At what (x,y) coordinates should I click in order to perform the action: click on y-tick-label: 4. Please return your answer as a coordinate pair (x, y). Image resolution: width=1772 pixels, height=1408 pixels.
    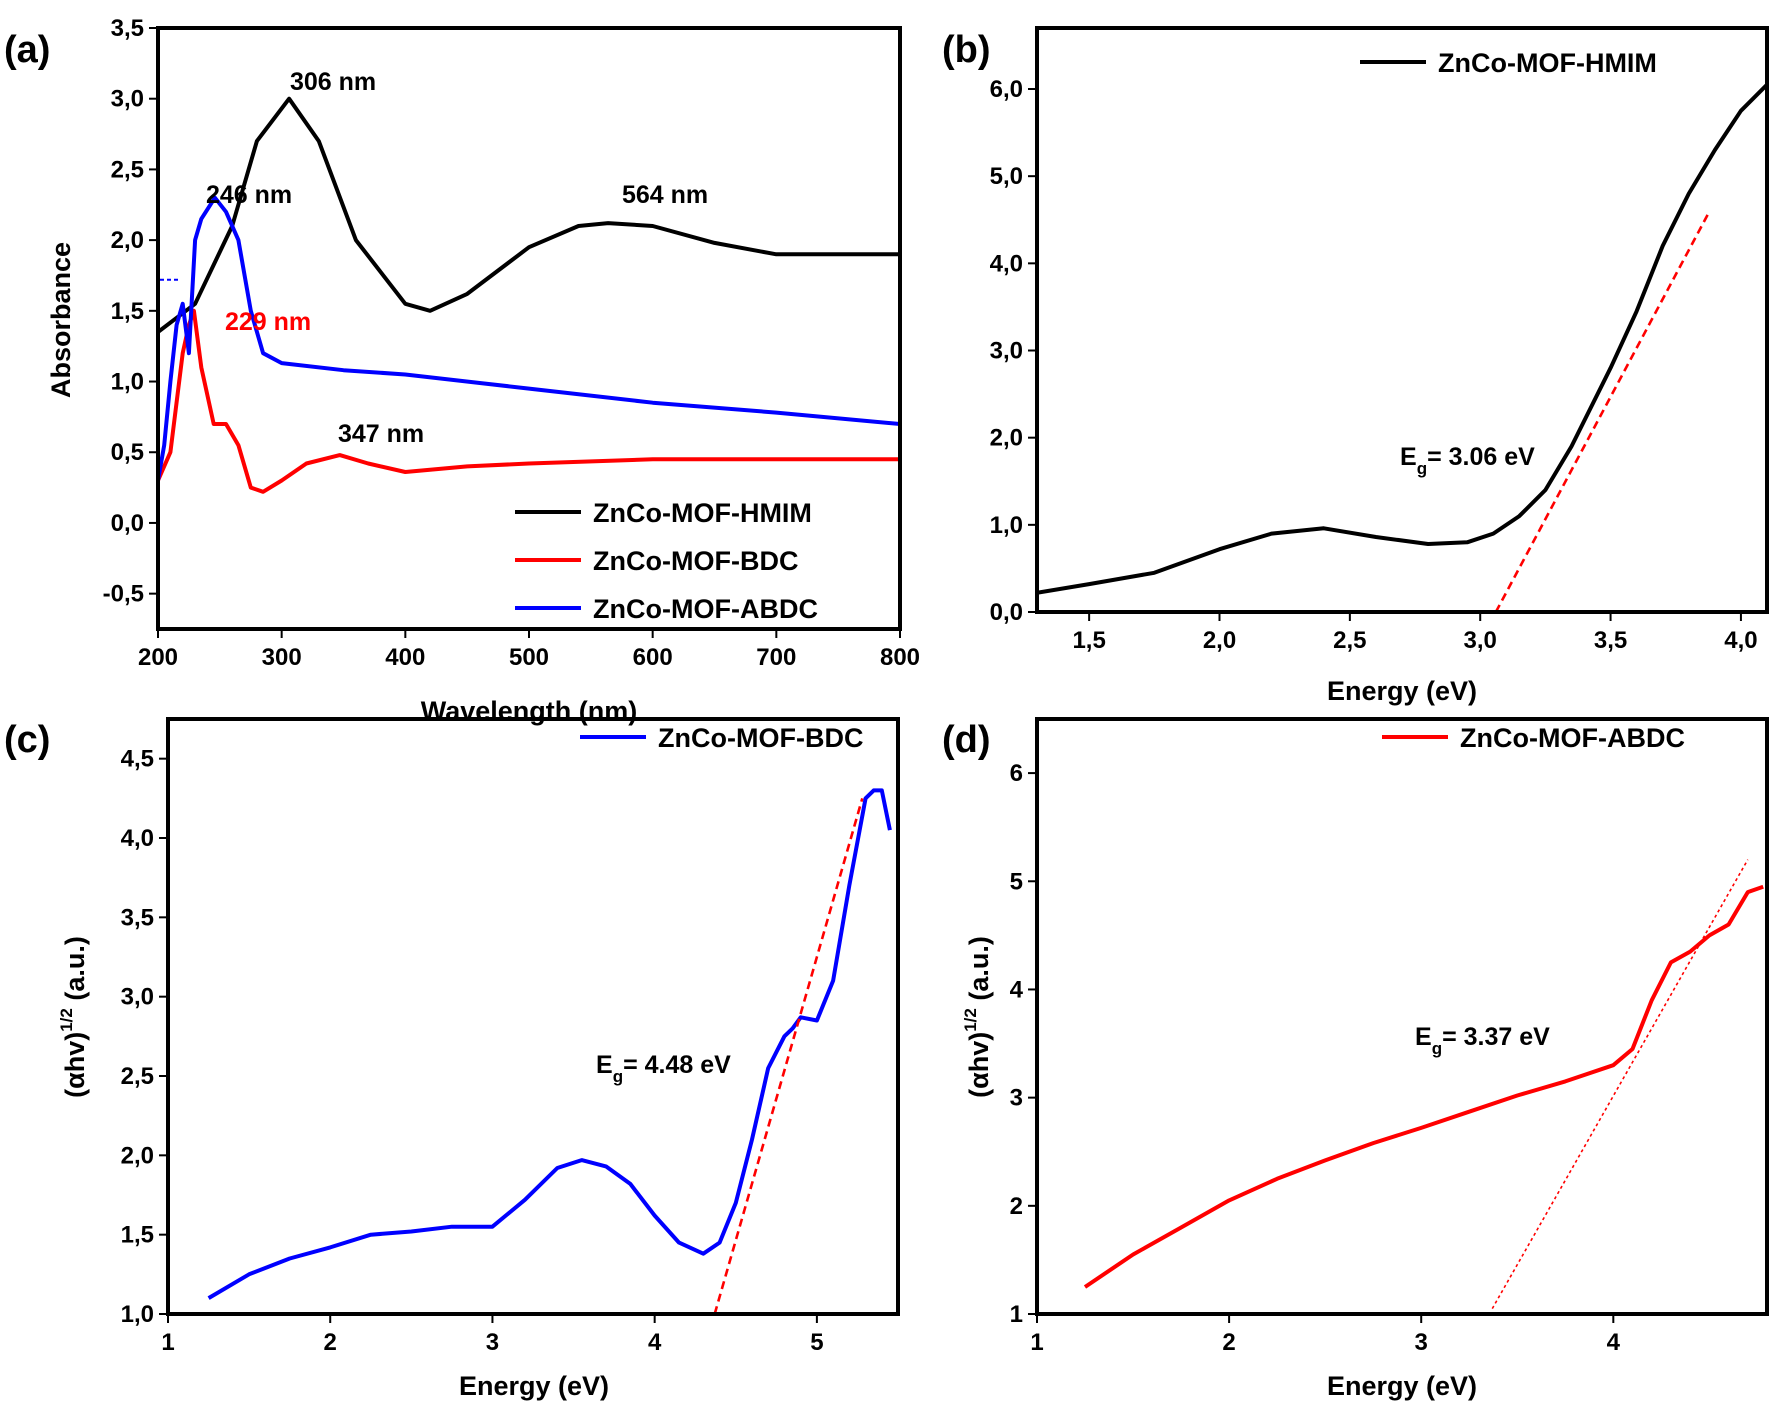
    Looking at the image, I should click on (1017, 989).